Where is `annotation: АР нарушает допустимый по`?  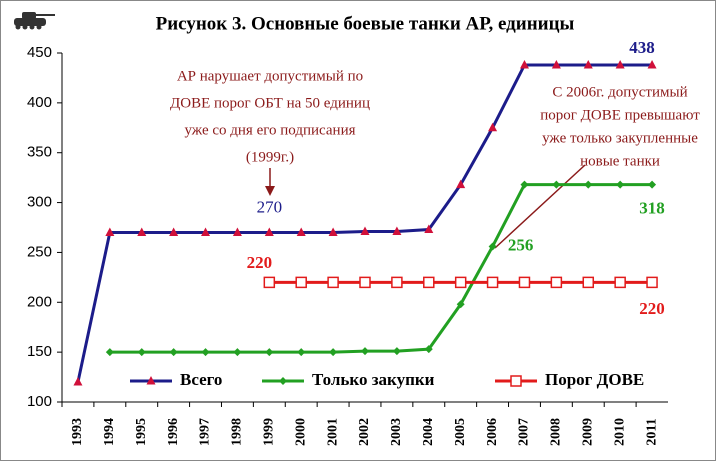
annotation: АР нарушает допустимый по is located at coordinates (270, 76).